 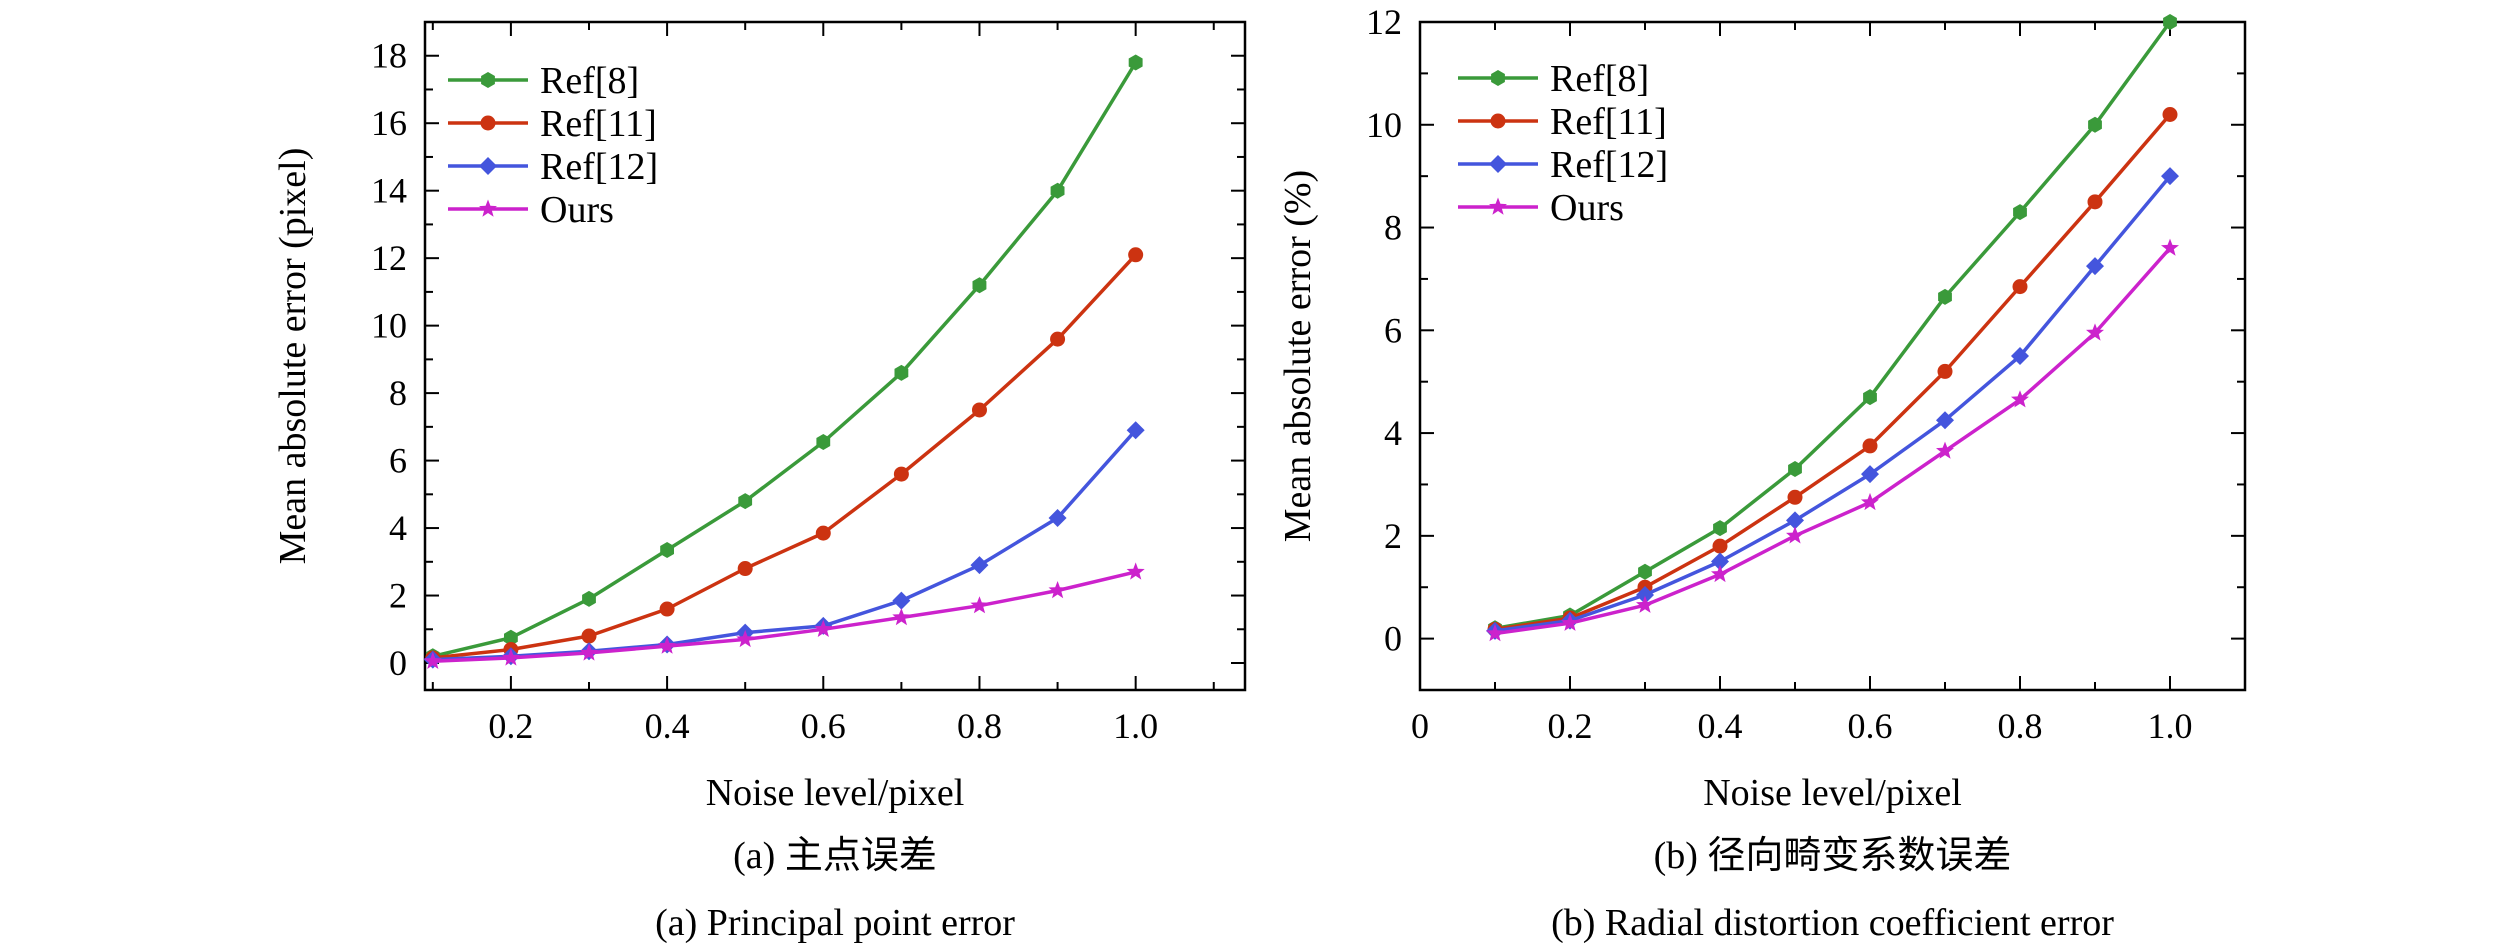 What do you see at coordinates (510, 726) in the screenshot?
I see `x-tick-label: 0.2` at bounding box center [510, 726].